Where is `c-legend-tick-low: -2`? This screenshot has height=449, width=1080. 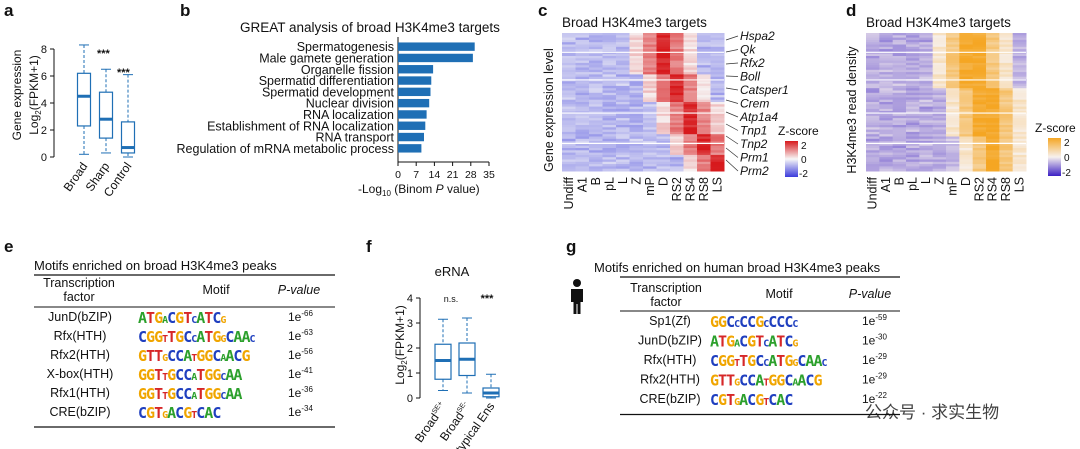
c-legend-tick-low: -2 is located at coordinates (803, 174).